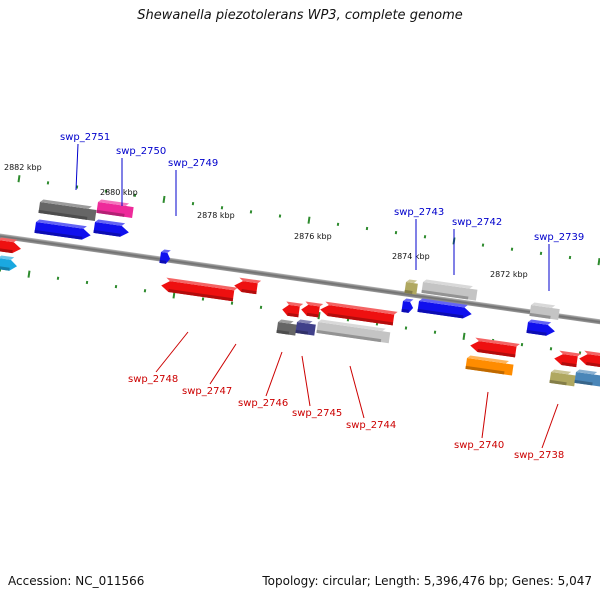  Describe the element at coordinates (305, 327) in the screenshot. I see `gene-swp2745` at that location.